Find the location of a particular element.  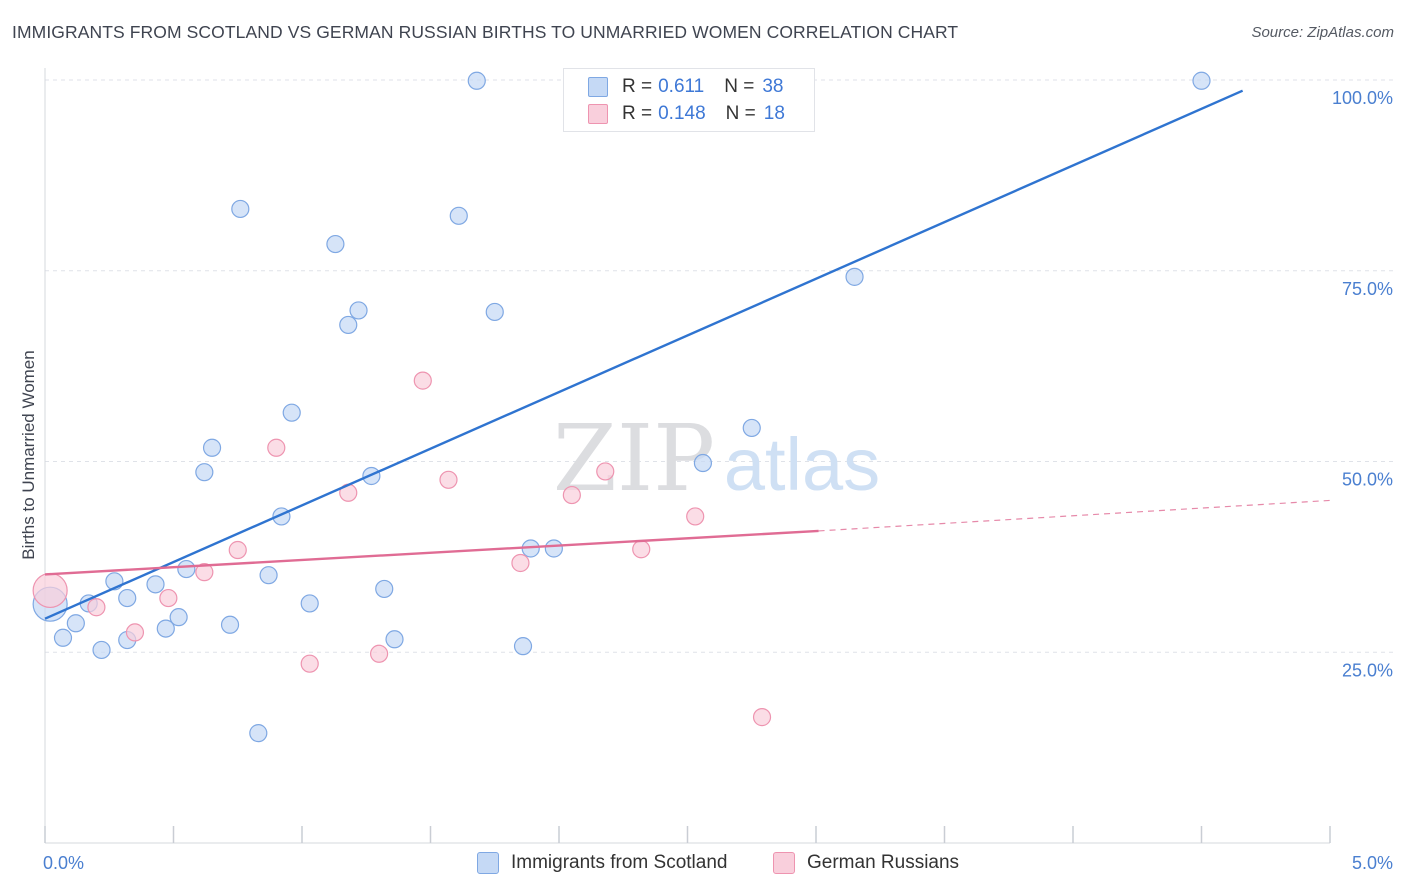

legend-n-value: 18 is located at coordinates (774, 113).